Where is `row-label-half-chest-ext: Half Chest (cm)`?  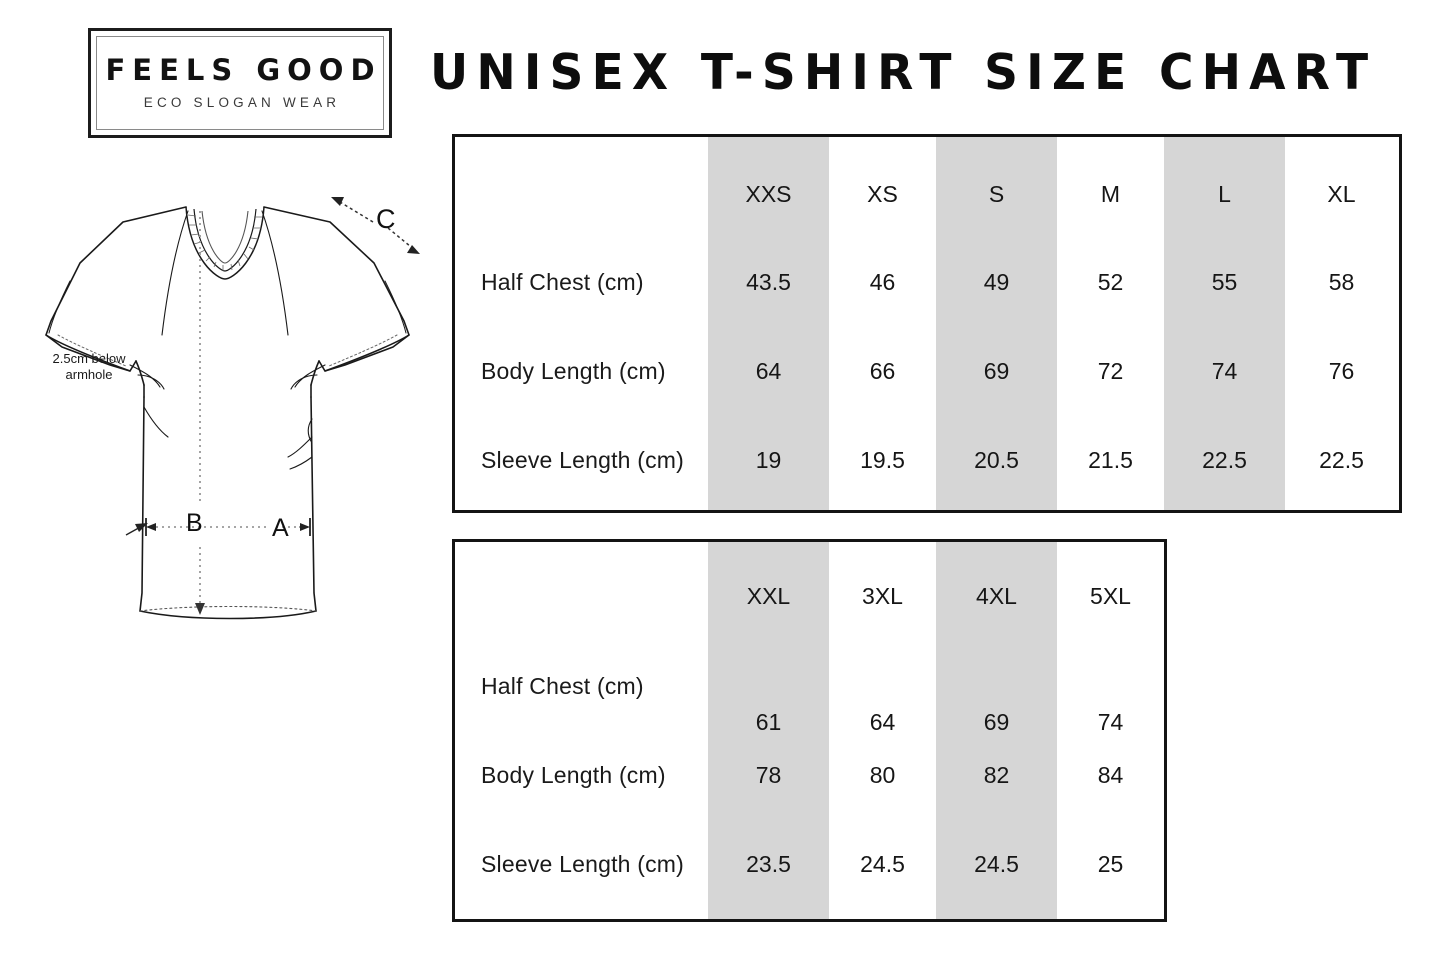
row-label-half-chest-ext: Half Chest (cm) is located at coordinates (562, 686).